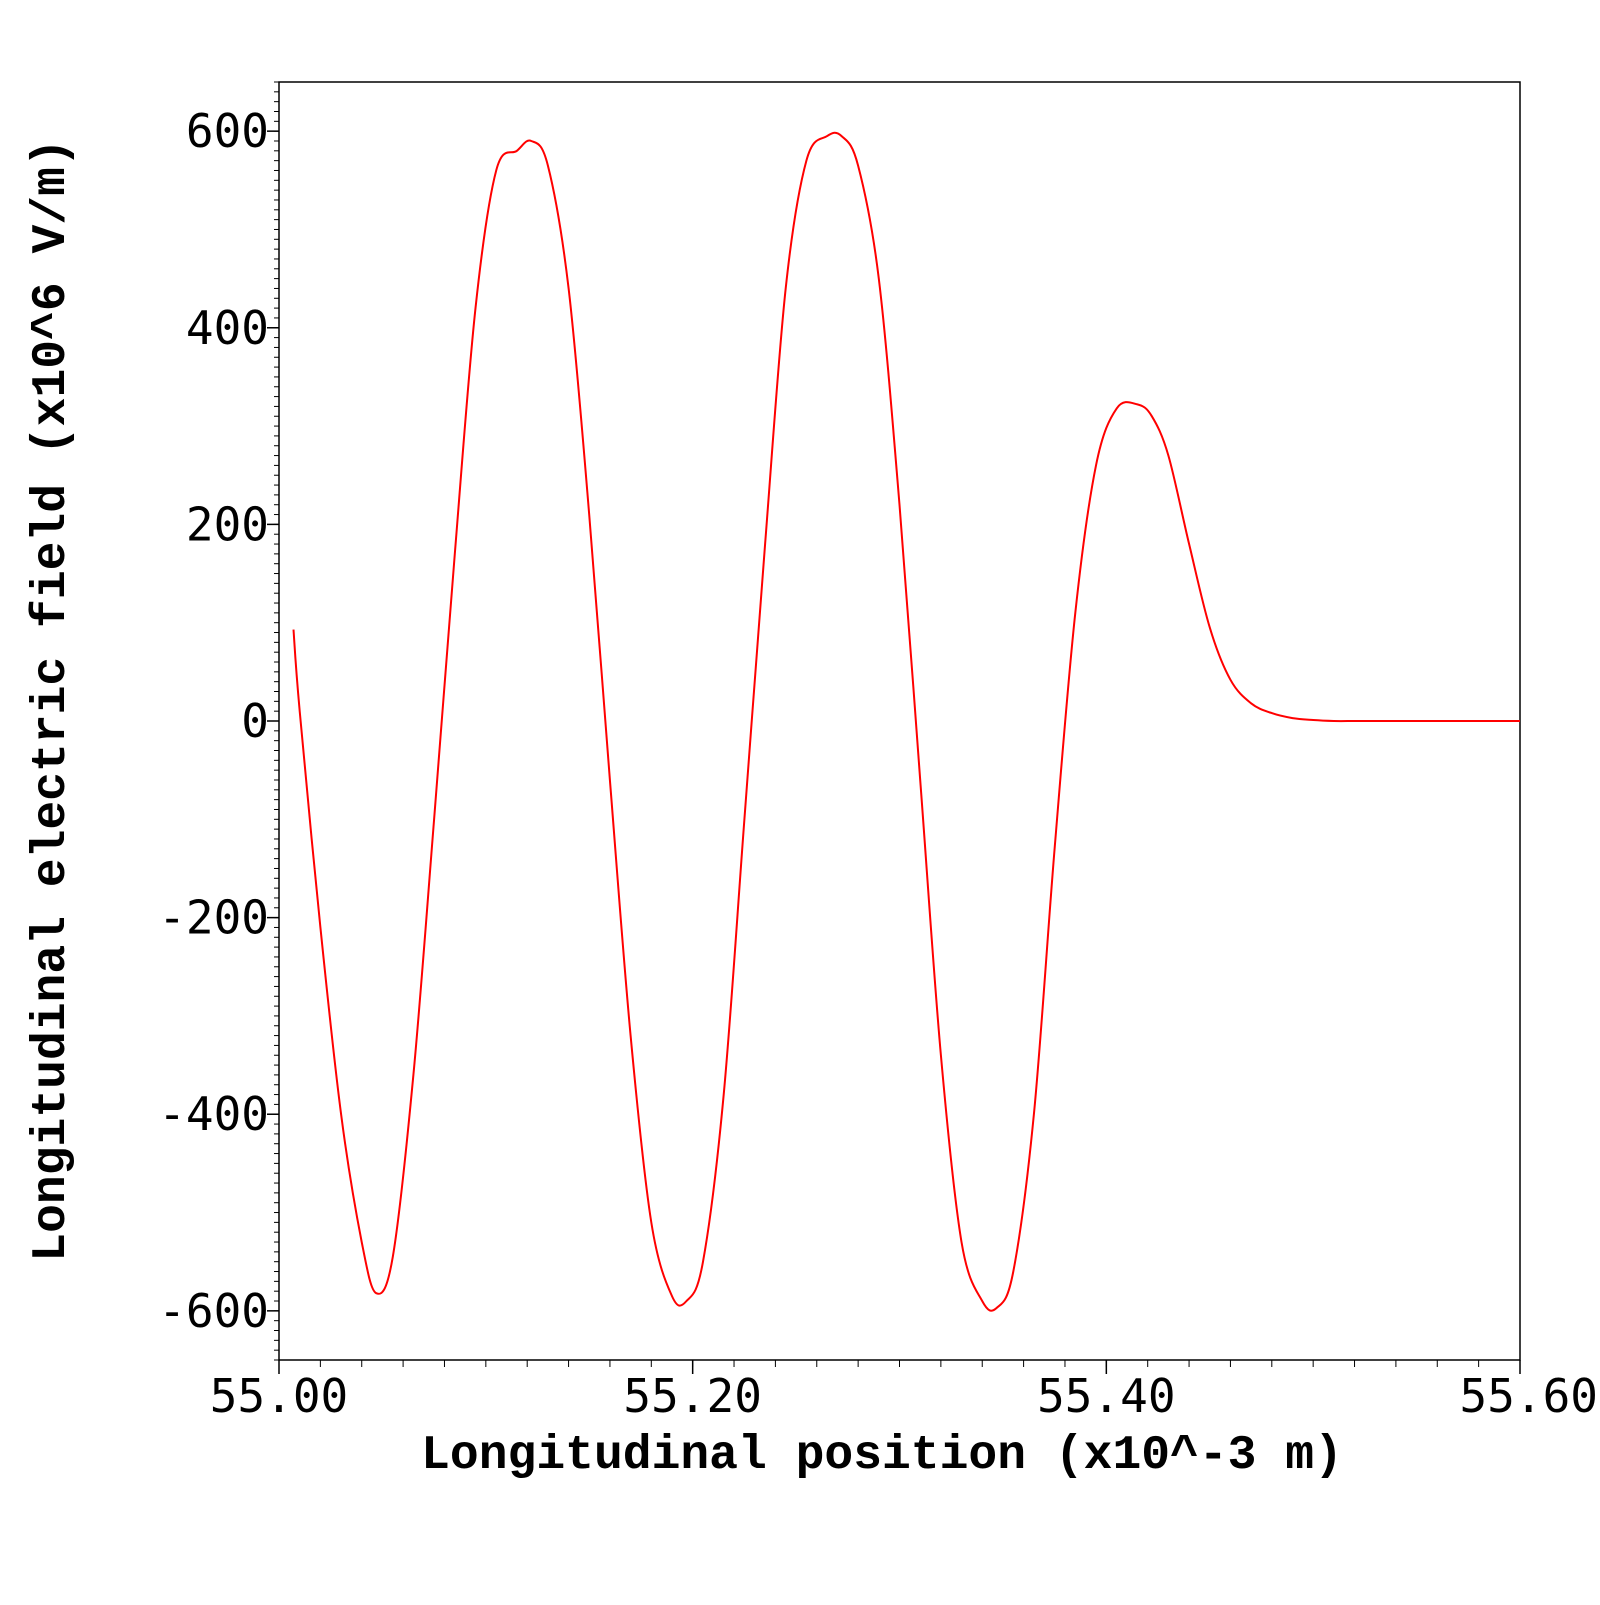  What do you see at coordinates (1106, 1396) in the screenshot?
I see `x-tick-label: 55.40` at bounding box center [1106, 1396].